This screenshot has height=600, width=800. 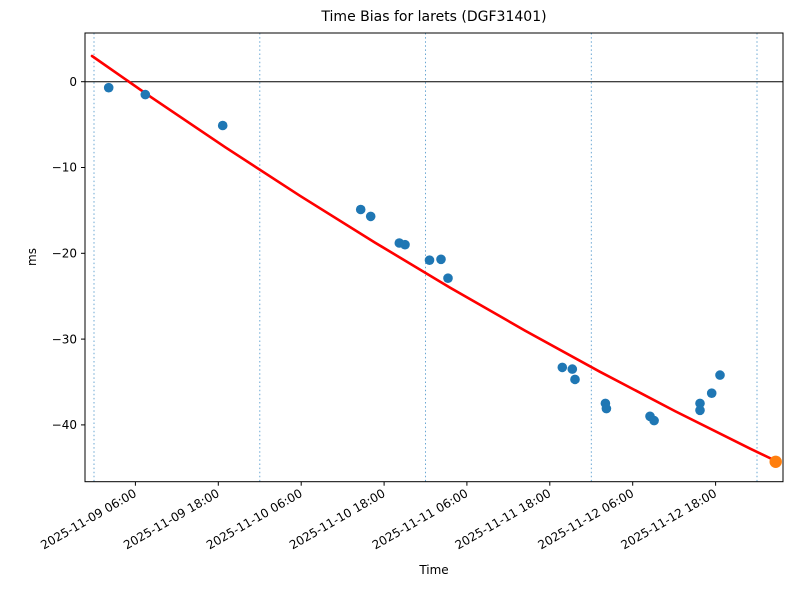 I want to click on y-tick-label: −30, so click(x=64, y=339).